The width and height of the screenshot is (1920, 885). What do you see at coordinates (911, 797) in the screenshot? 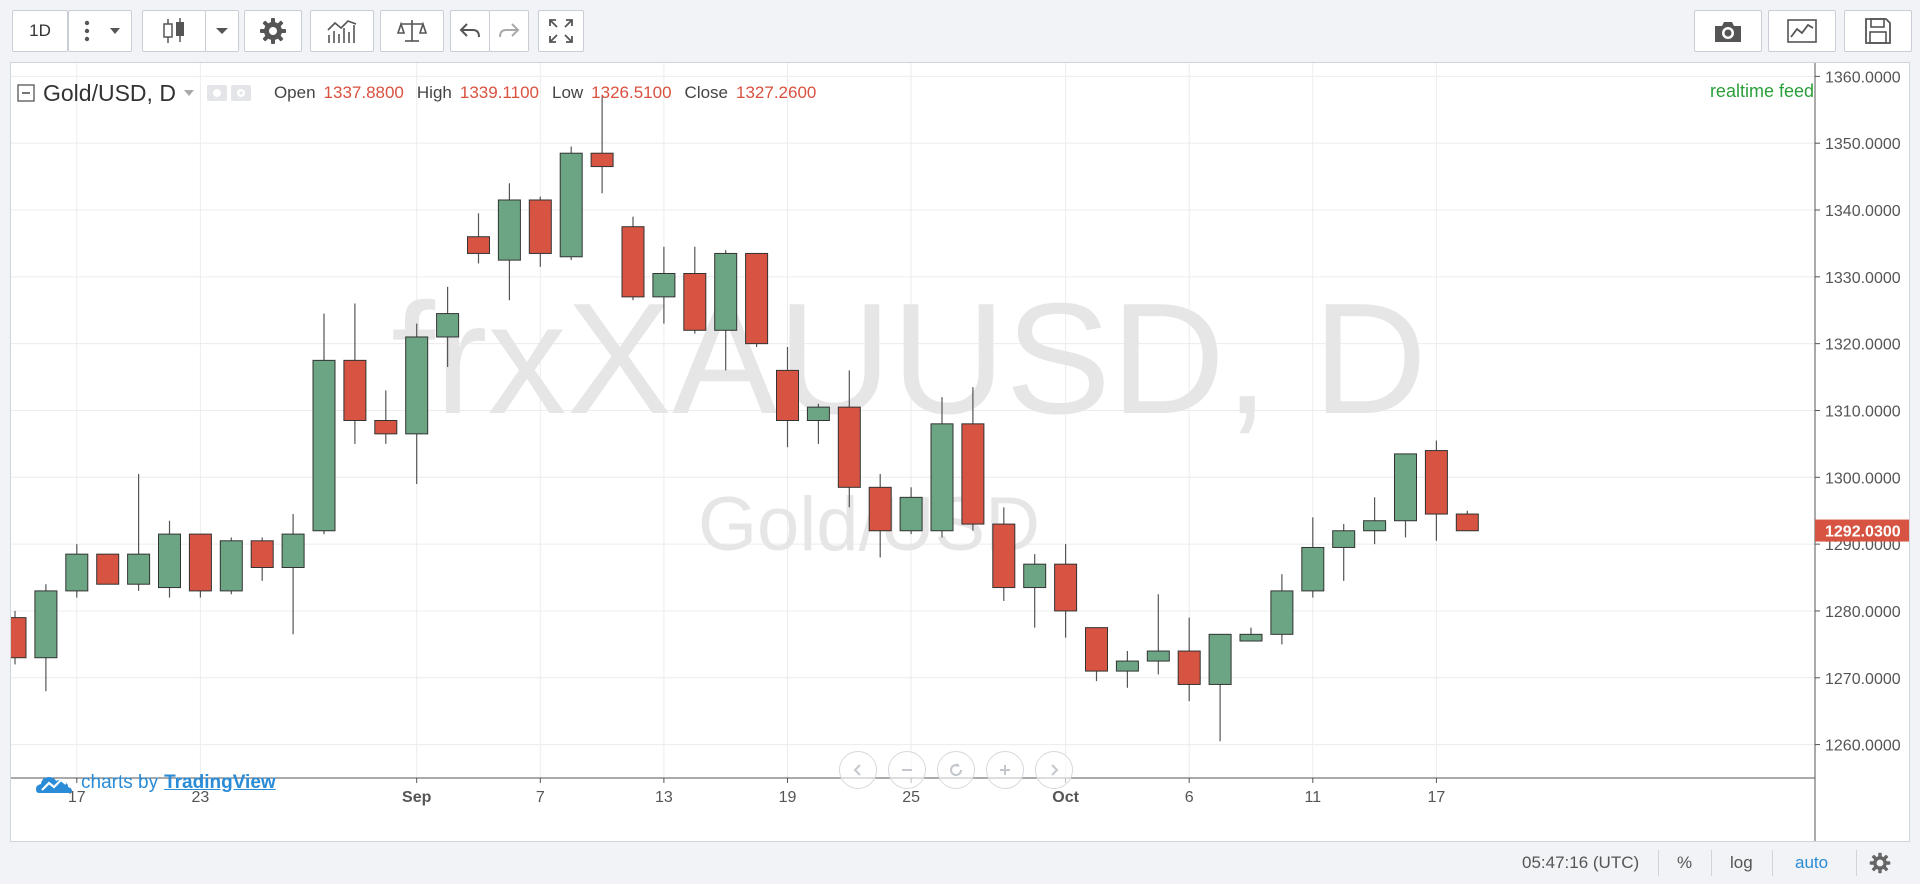
I see `time-tick-label: 25` at bounding box center [911, 797].